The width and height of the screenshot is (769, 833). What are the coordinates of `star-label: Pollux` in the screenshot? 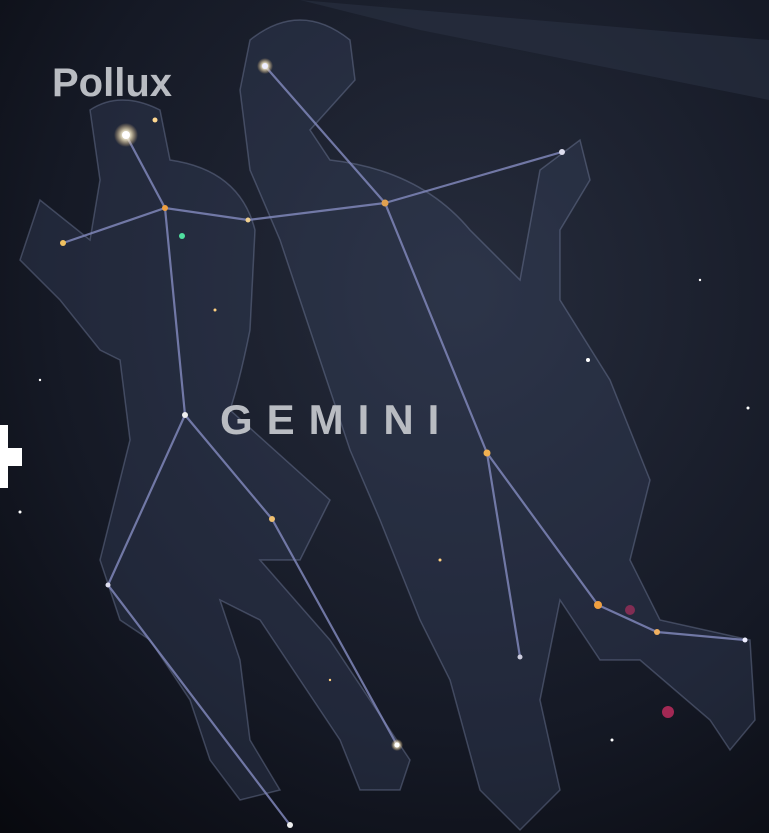 It's located at (112, 83).